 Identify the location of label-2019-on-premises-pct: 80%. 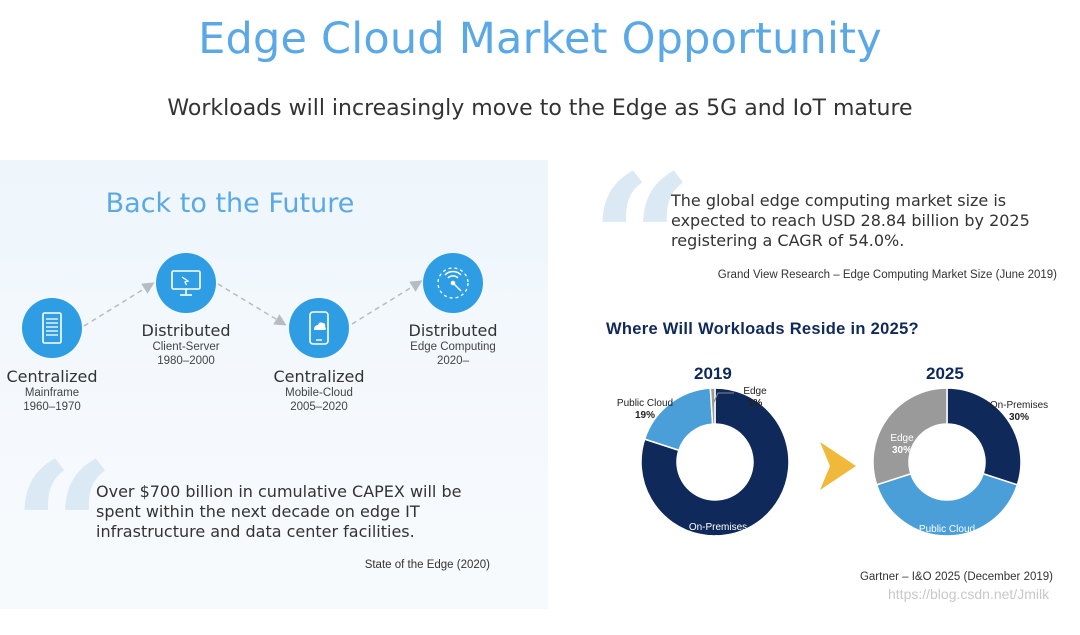
(717, 539).